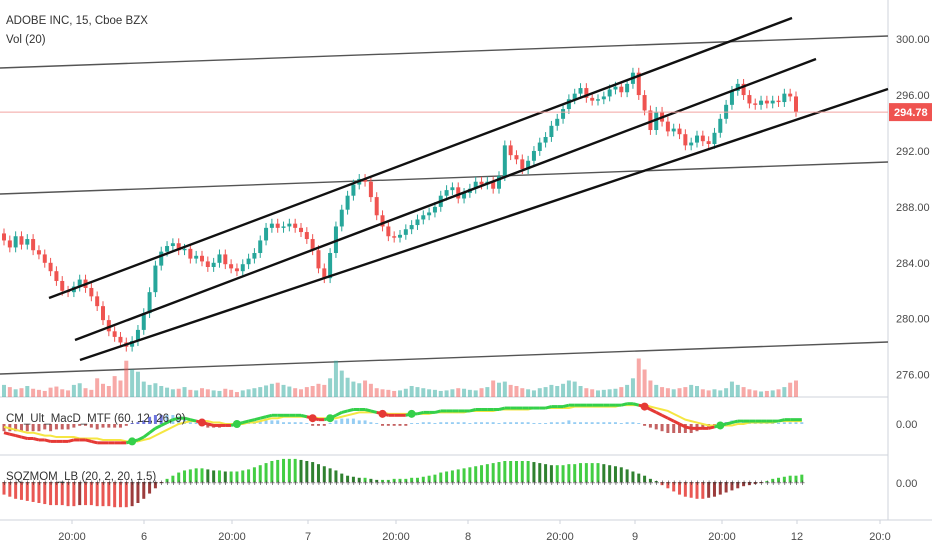 Image resolution: width=932 pixels, height=550 pixels. I want to click on macd-pane, so click(403, 424).